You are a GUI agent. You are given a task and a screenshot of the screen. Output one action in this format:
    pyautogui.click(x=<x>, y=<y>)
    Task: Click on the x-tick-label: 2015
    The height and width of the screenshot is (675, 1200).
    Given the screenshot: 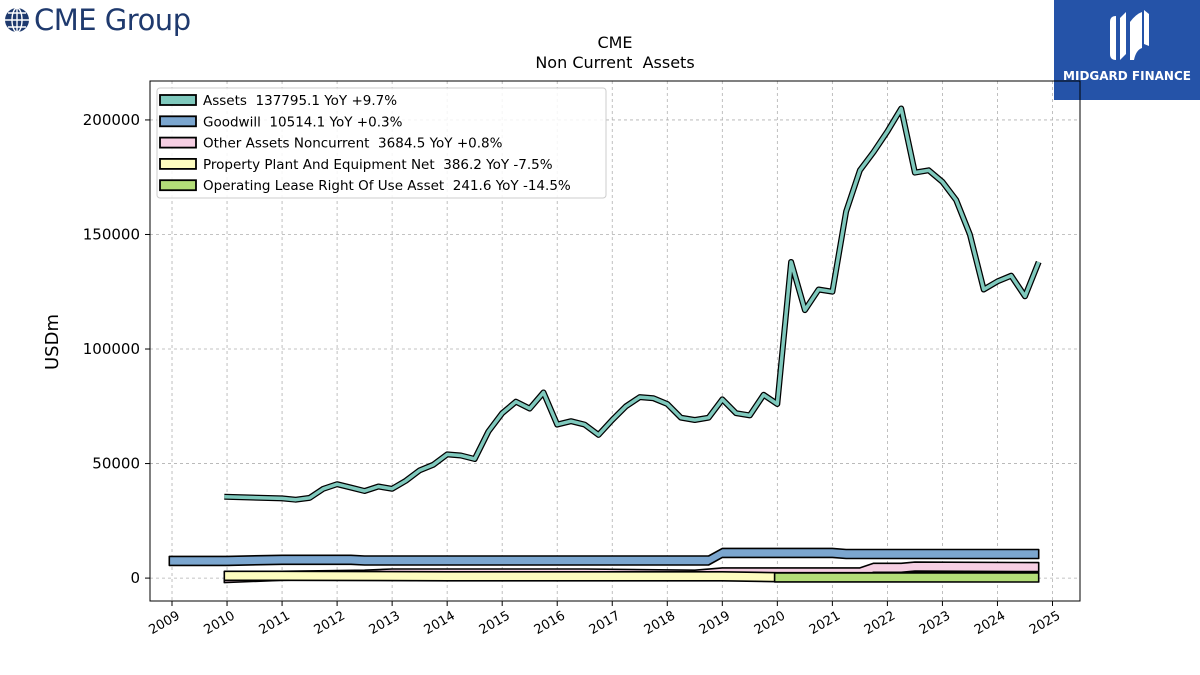 What is the action you would take?
    pyautogui.click(x=495, y=623)
    